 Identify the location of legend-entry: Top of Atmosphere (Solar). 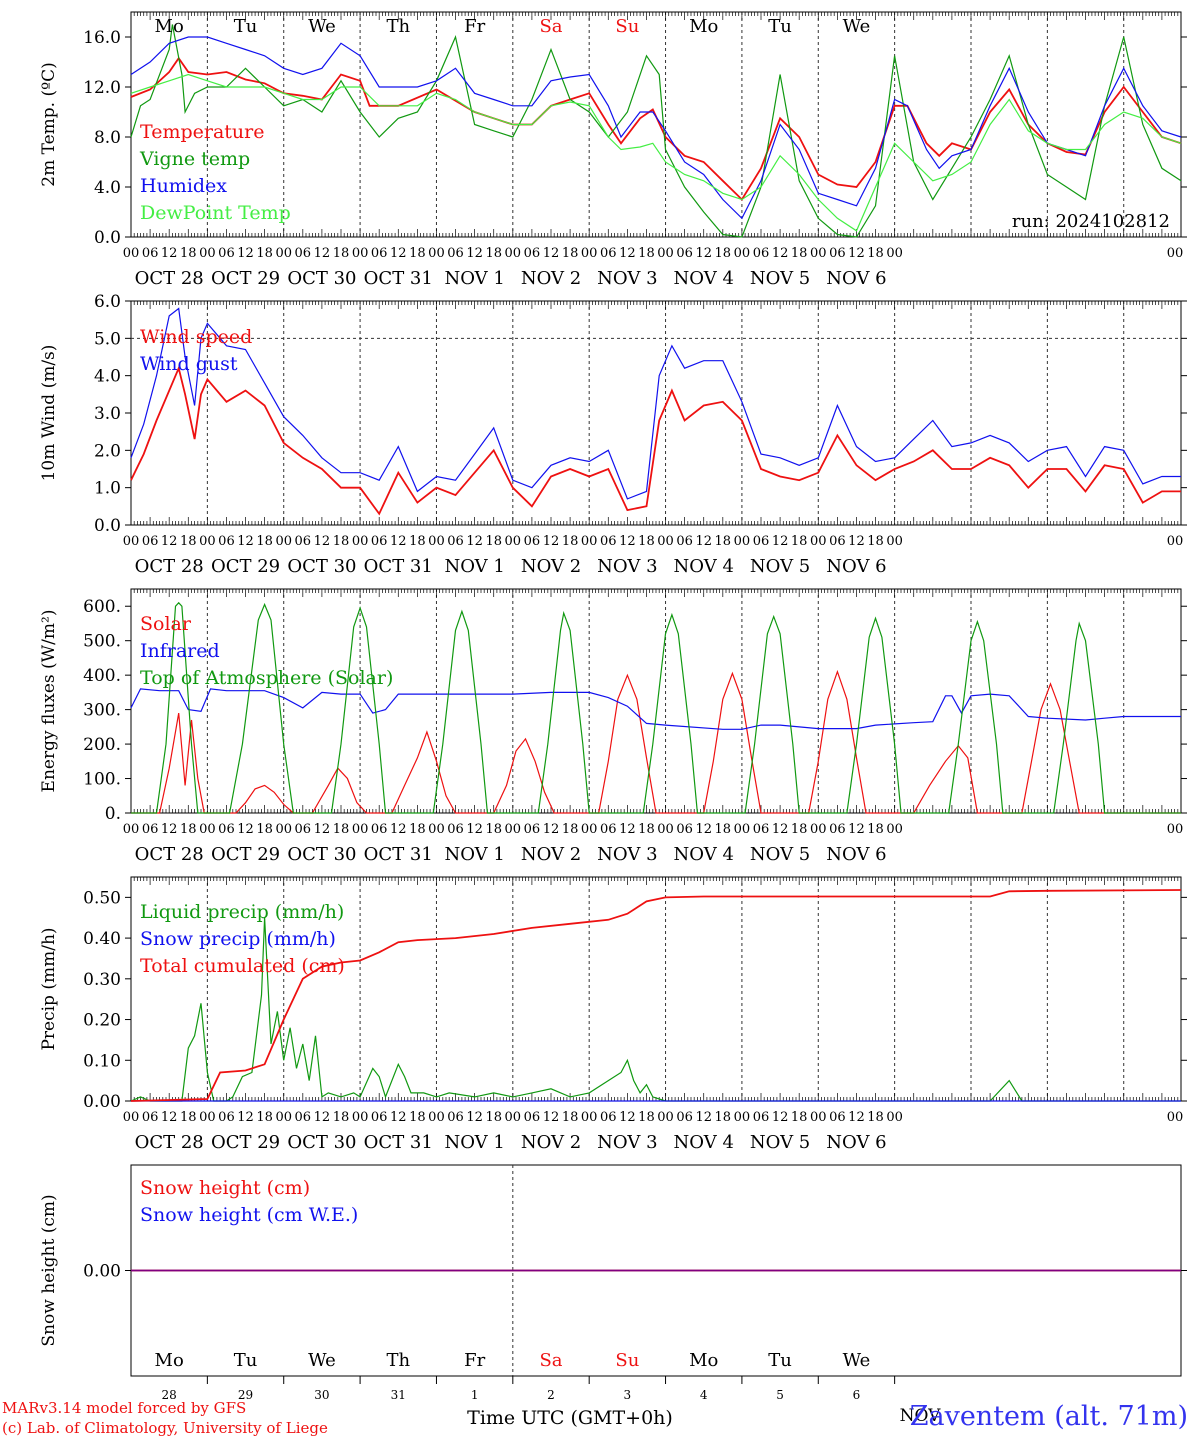
(266, 678).